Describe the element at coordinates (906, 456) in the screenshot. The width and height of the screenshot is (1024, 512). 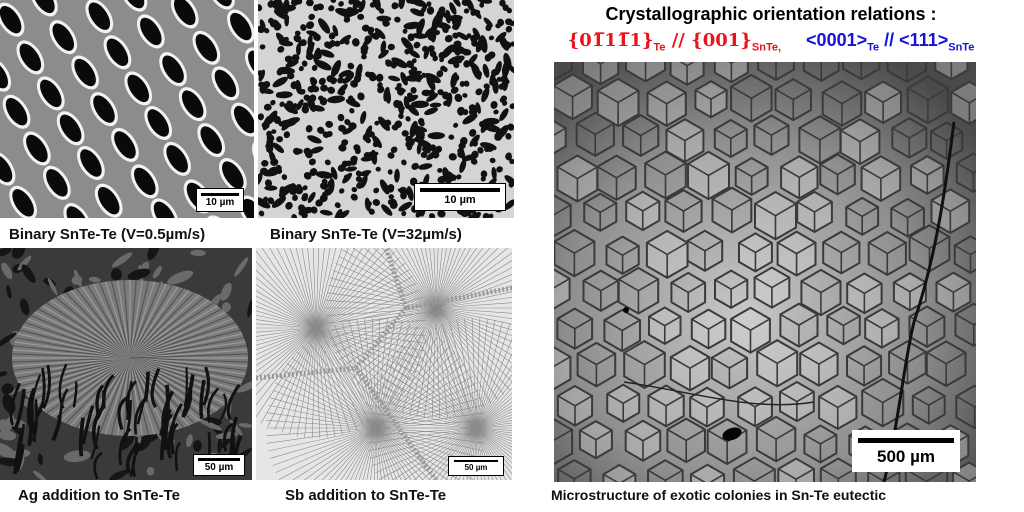
I see `scale-label: 500 µm` at that location.